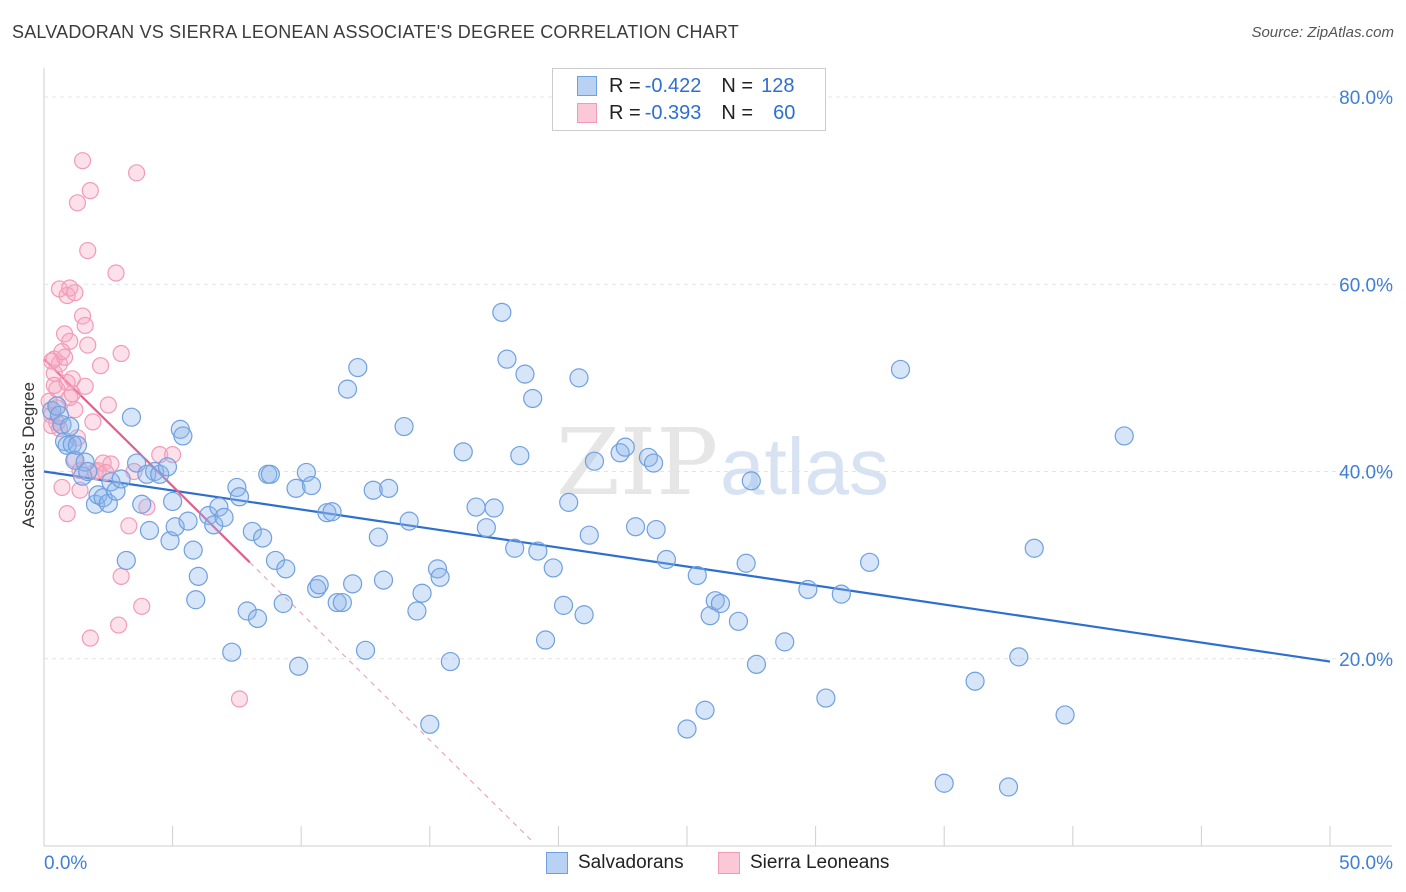 The height and width of the screenshot is (892, 1406). I want to click on bottom-legend-label: Salvadorans, so click(631, 862).